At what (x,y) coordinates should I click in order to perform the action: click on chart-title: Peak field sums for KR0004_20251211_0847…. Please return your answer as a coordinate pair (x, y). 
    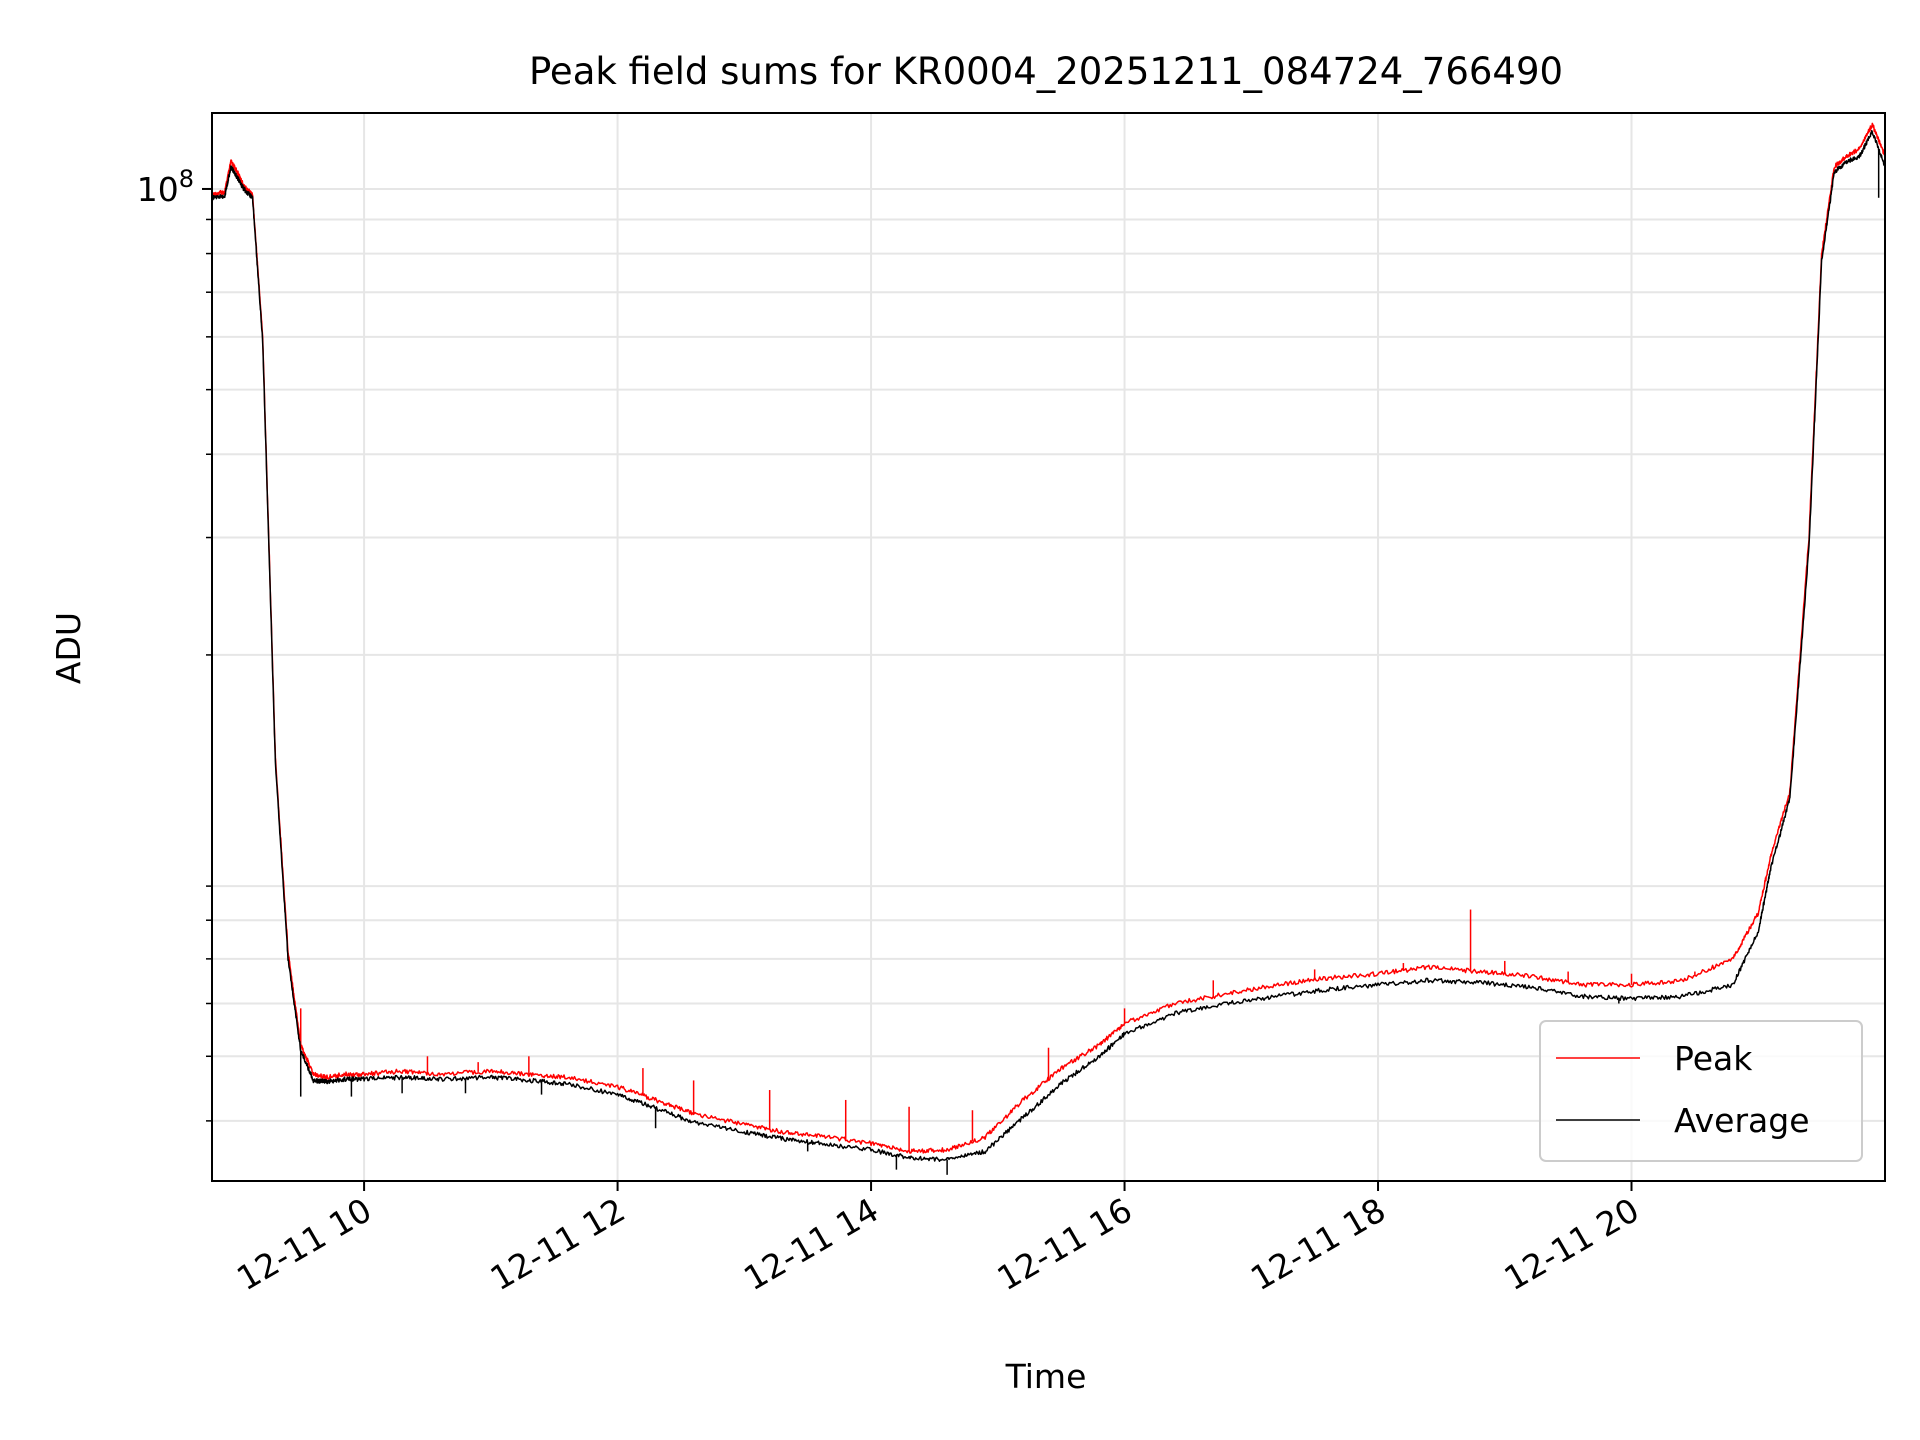
    Looking at the image, I should click on (1046, 71).